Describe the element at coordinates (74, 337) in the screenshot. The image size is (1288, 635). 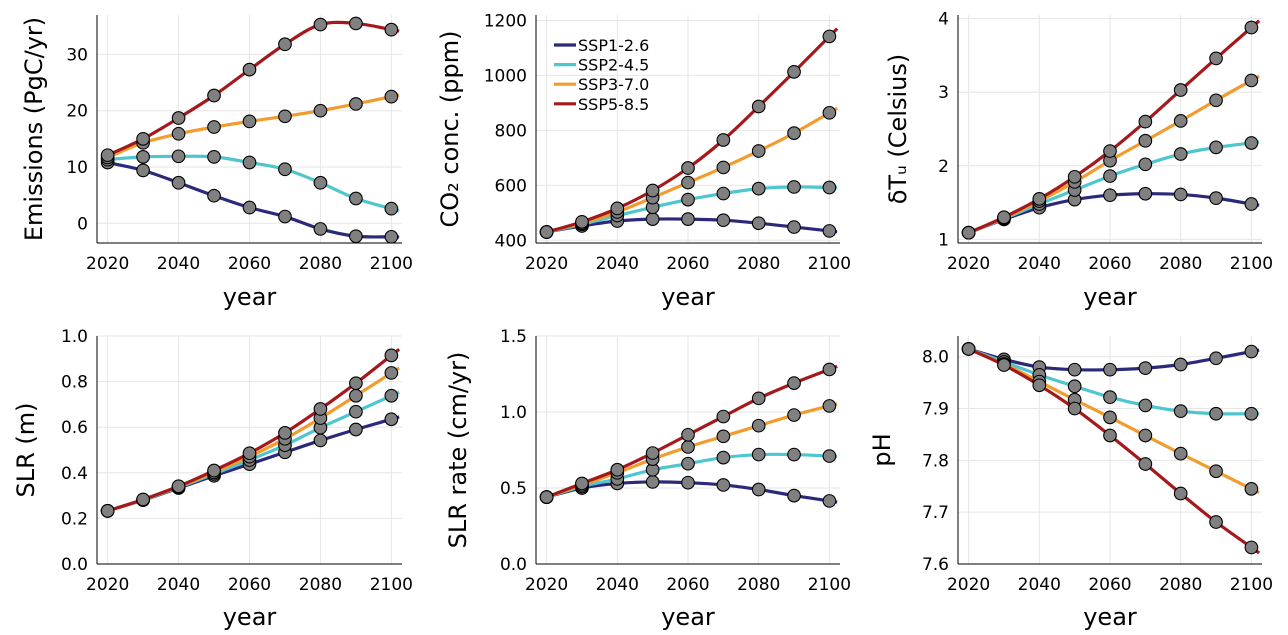
I see `y-tick-label: 1.0` at that location.